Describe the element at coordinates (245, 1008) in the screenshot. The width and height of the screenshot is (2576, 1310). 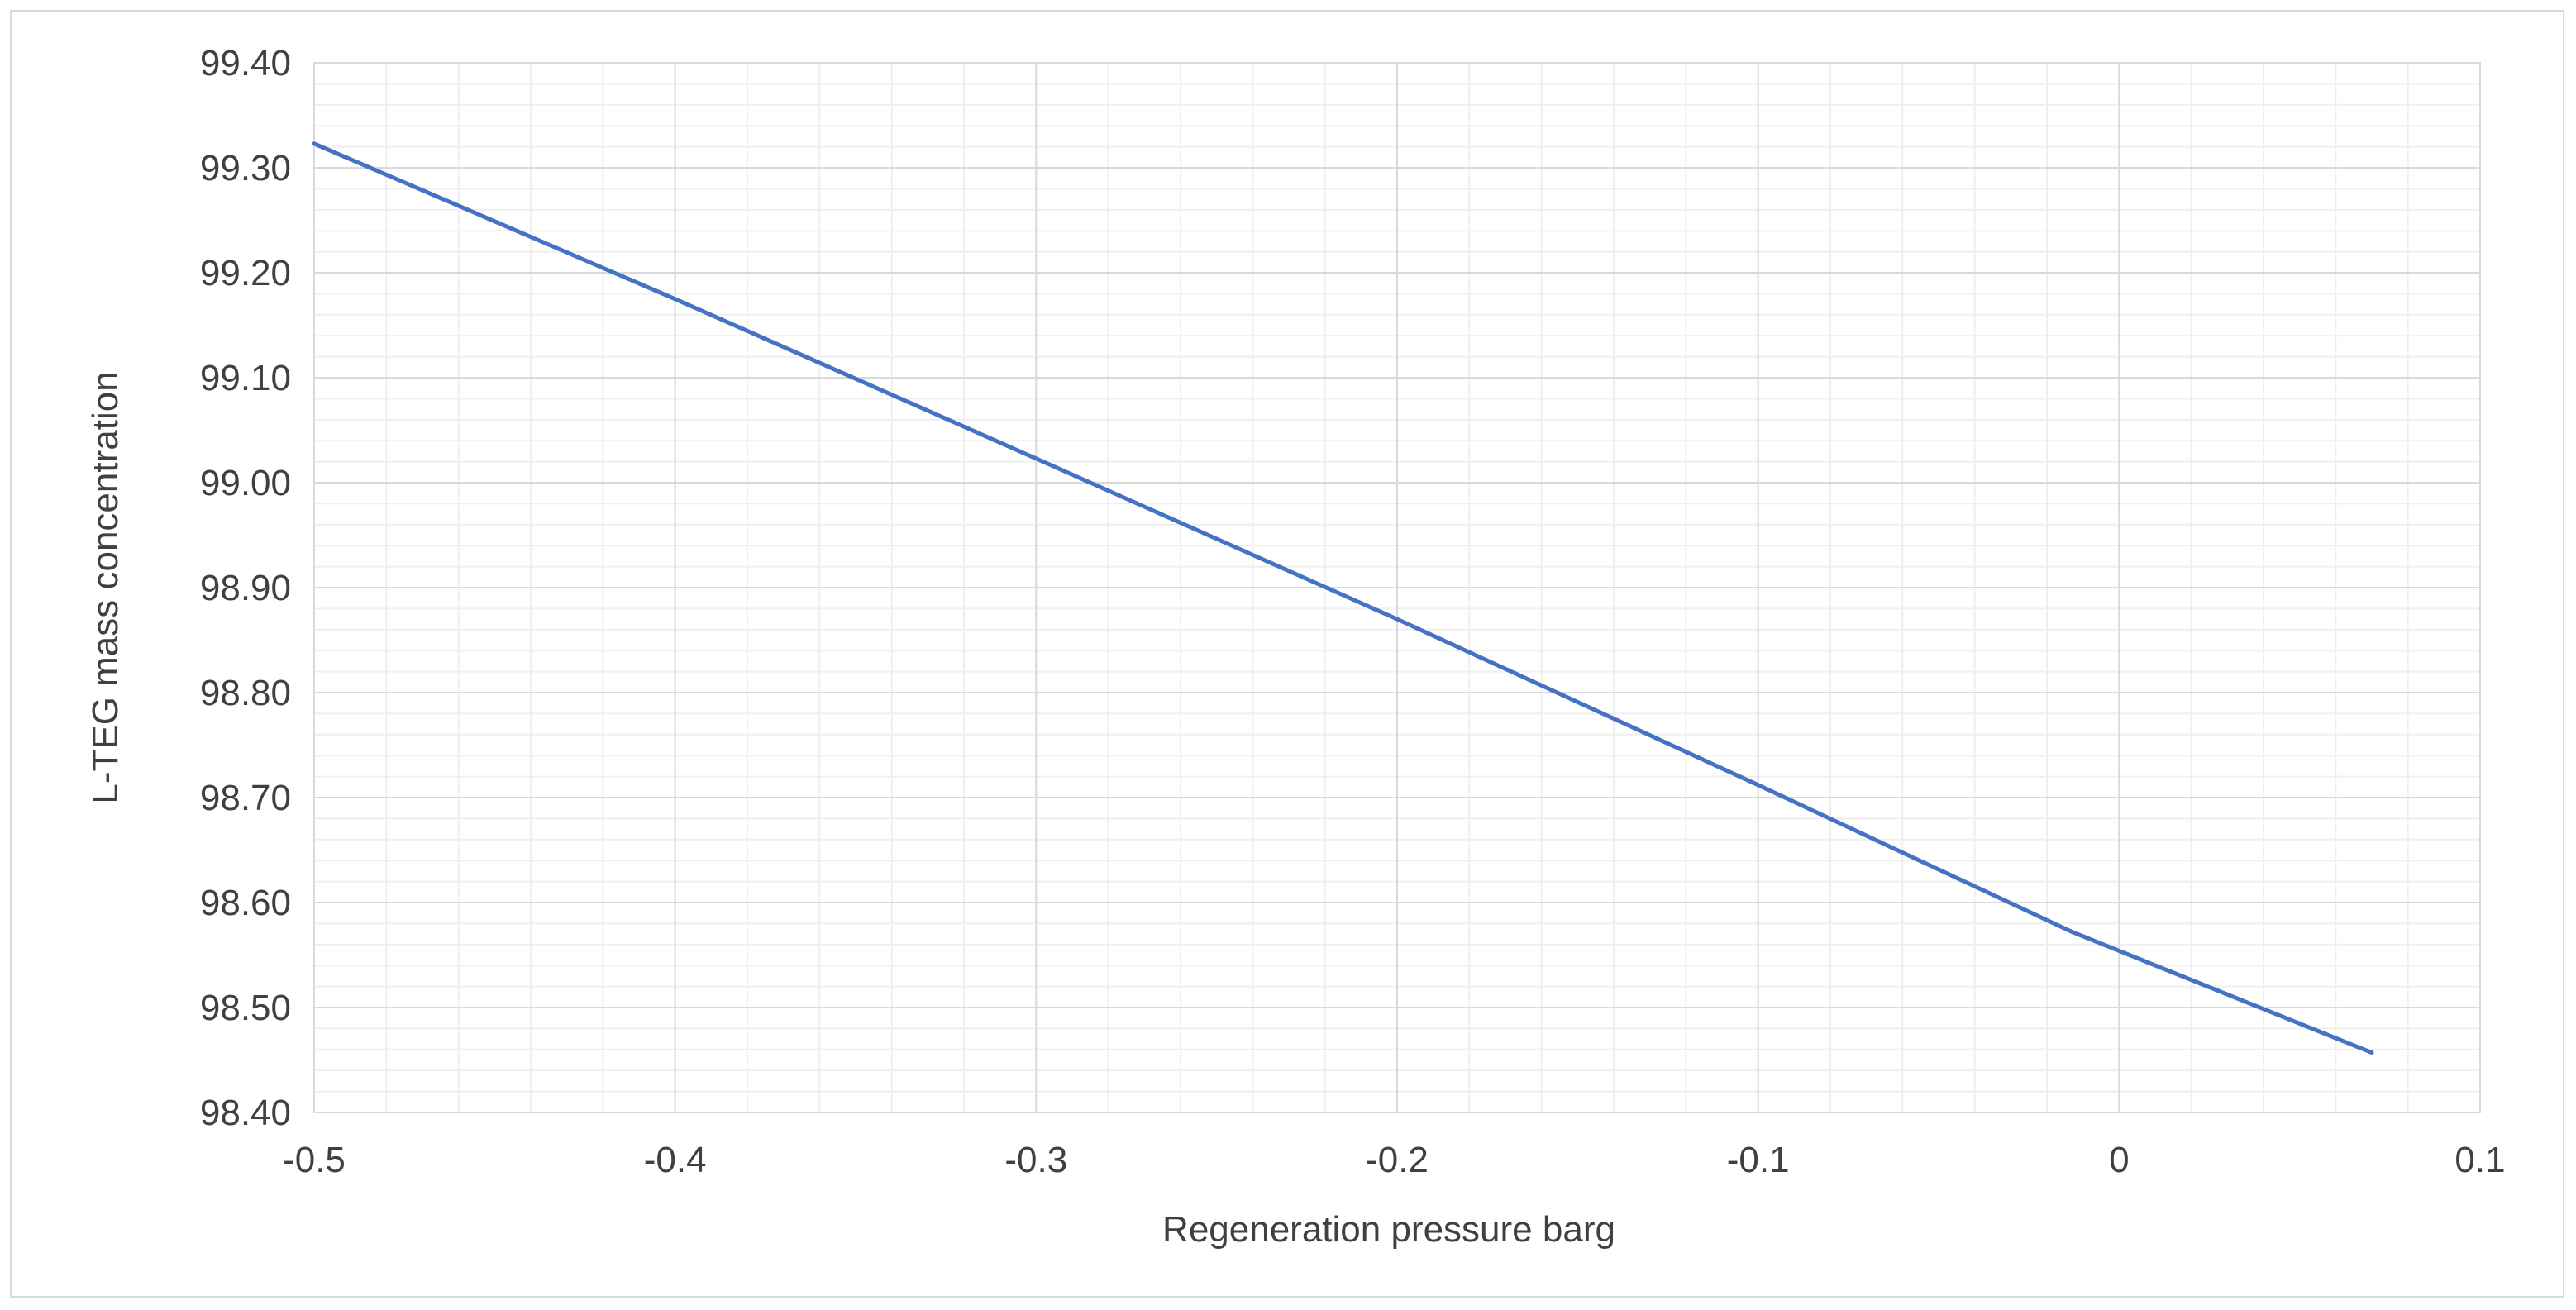
I see `y-tick-label: 98.50` at that location.